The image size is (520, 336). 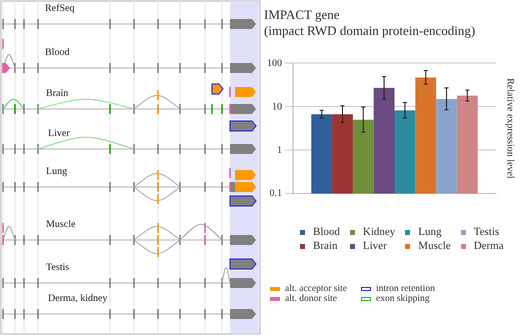 I want to click on text: Derma, kidney, so click(x=78, y=298).